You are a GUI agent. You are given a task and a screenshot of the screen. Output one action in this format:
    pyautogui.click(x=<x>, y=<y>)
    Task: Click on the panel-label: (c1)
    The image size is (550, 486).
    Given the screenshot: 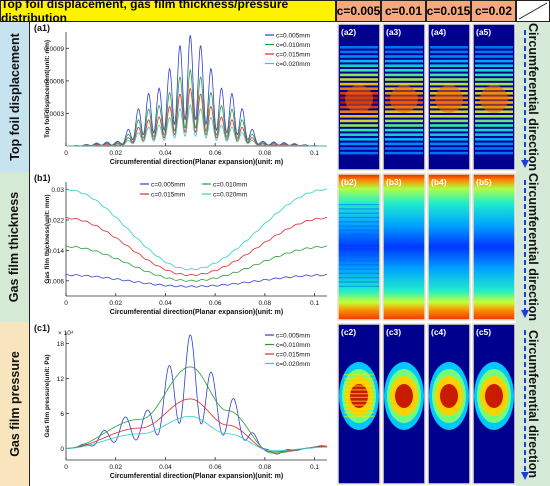 What is the action you would take?
    pyautogui.click(x=42, y=328)
    